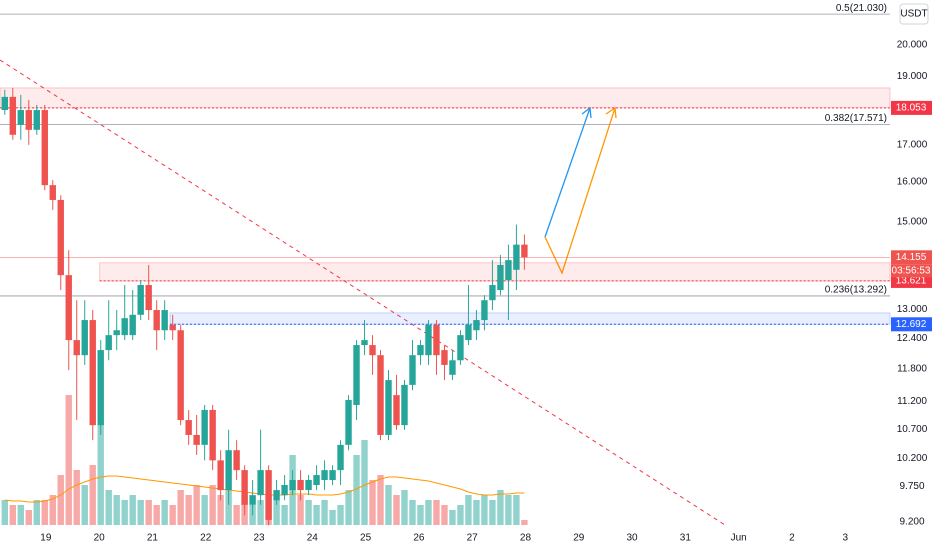  What do you see at coordinates (313, 538) in the screenshot?
I see `x-tick-label: 24` at bounding box center [313, 538].